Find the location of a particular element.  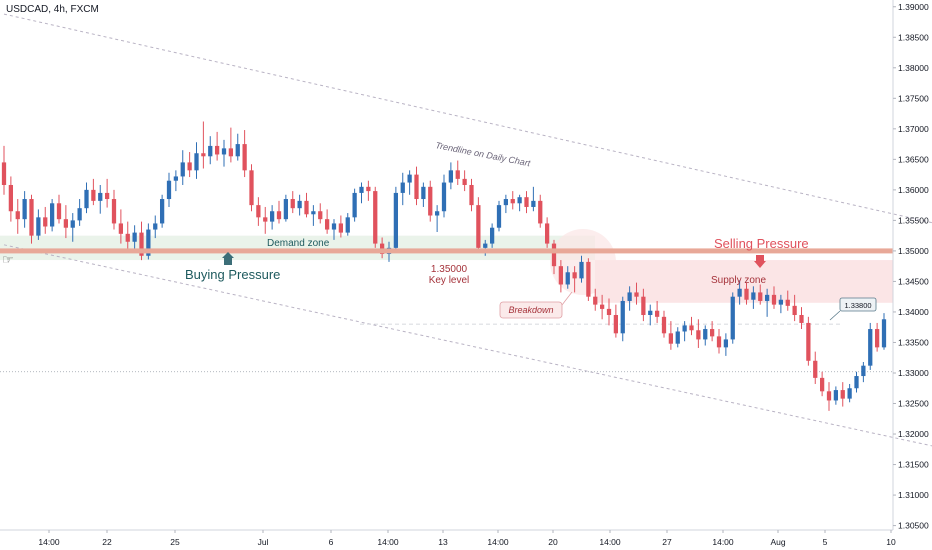

y-tick-label: 1.34000 is located at coordinates (913, 312).